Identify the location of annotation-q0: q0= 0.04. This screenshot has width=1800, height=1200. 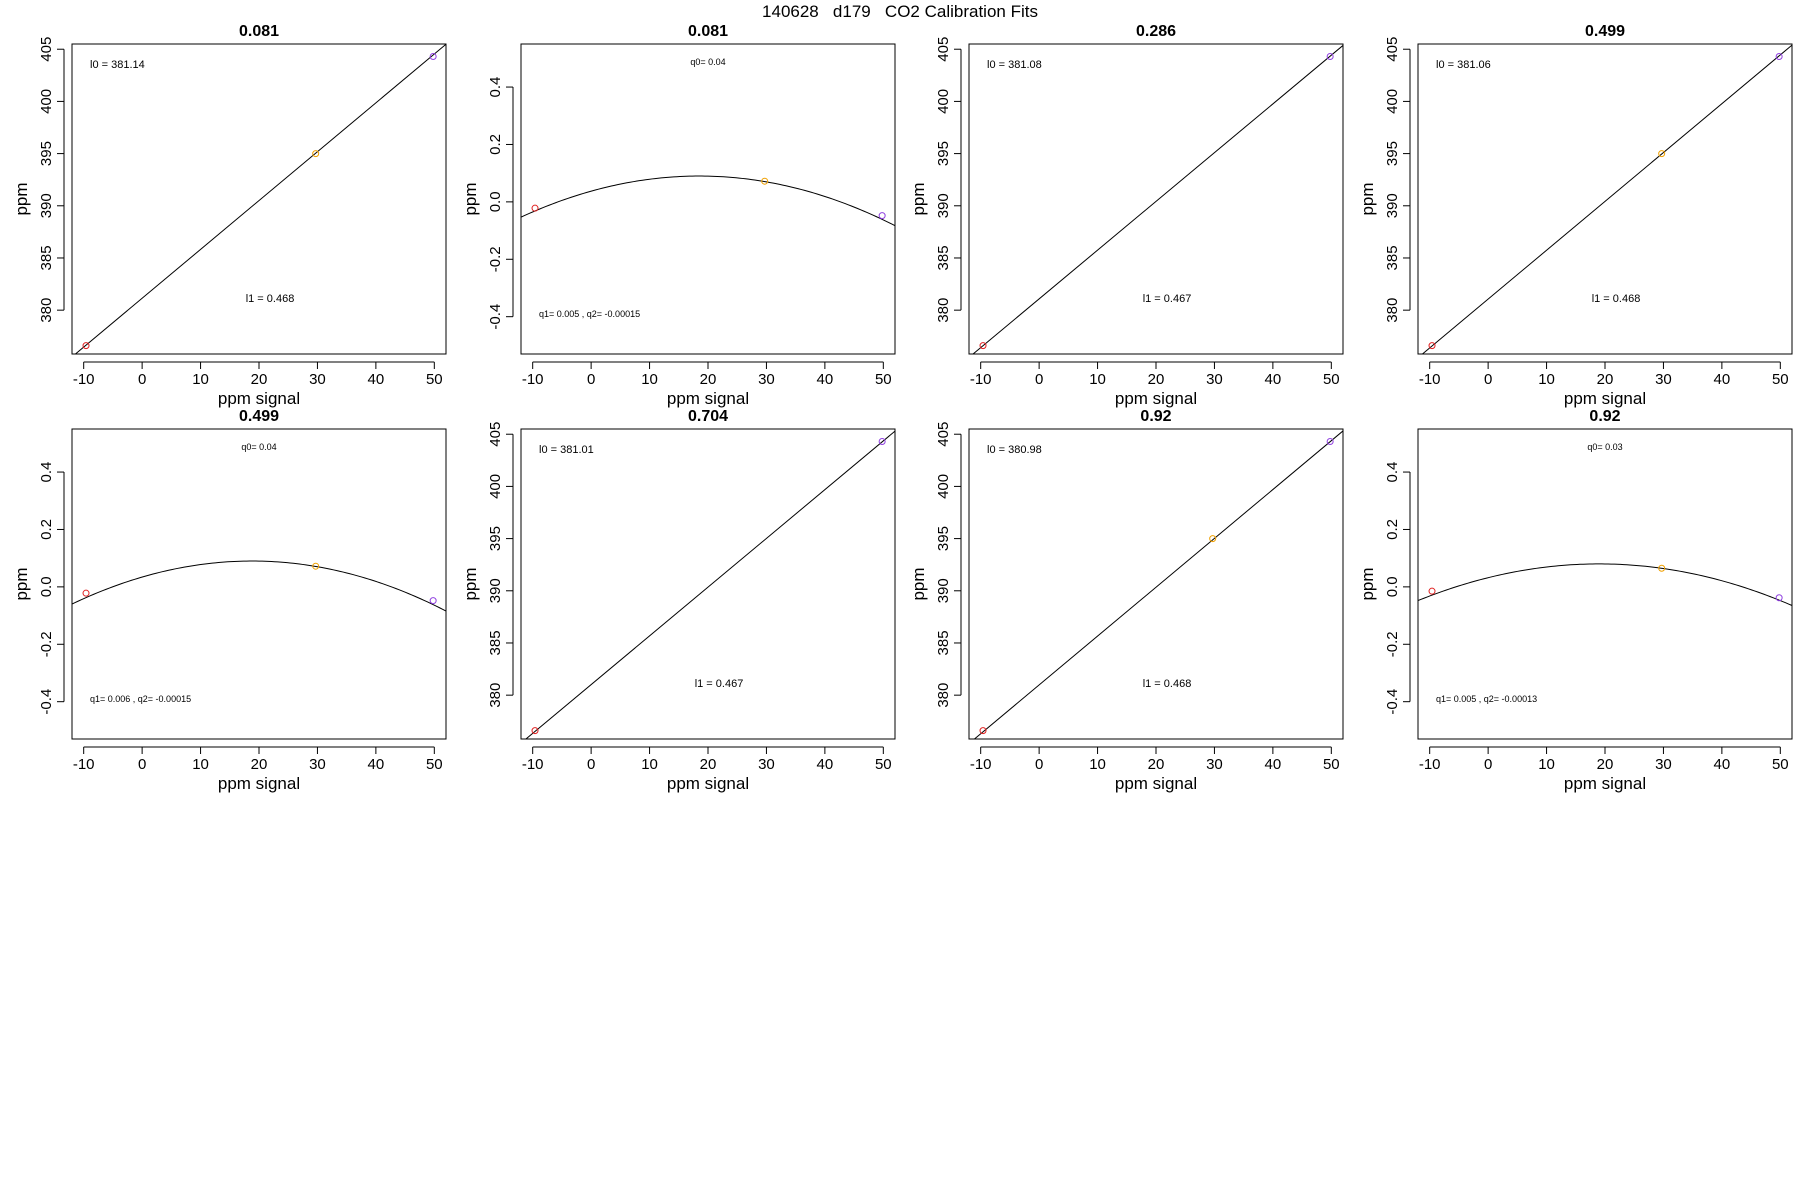
(707, 62).